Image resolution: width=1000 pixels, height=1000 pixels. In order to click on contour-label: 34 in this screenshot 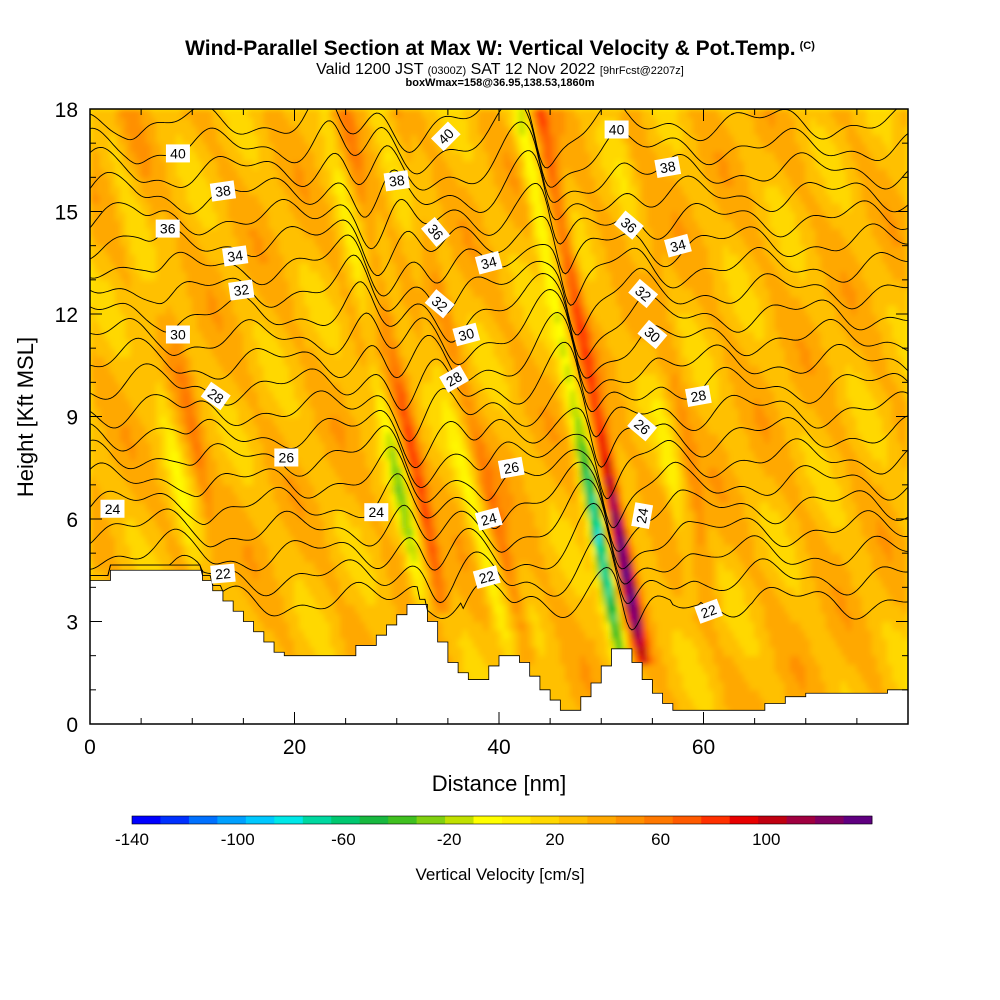, I will do `click(488, 262)`.